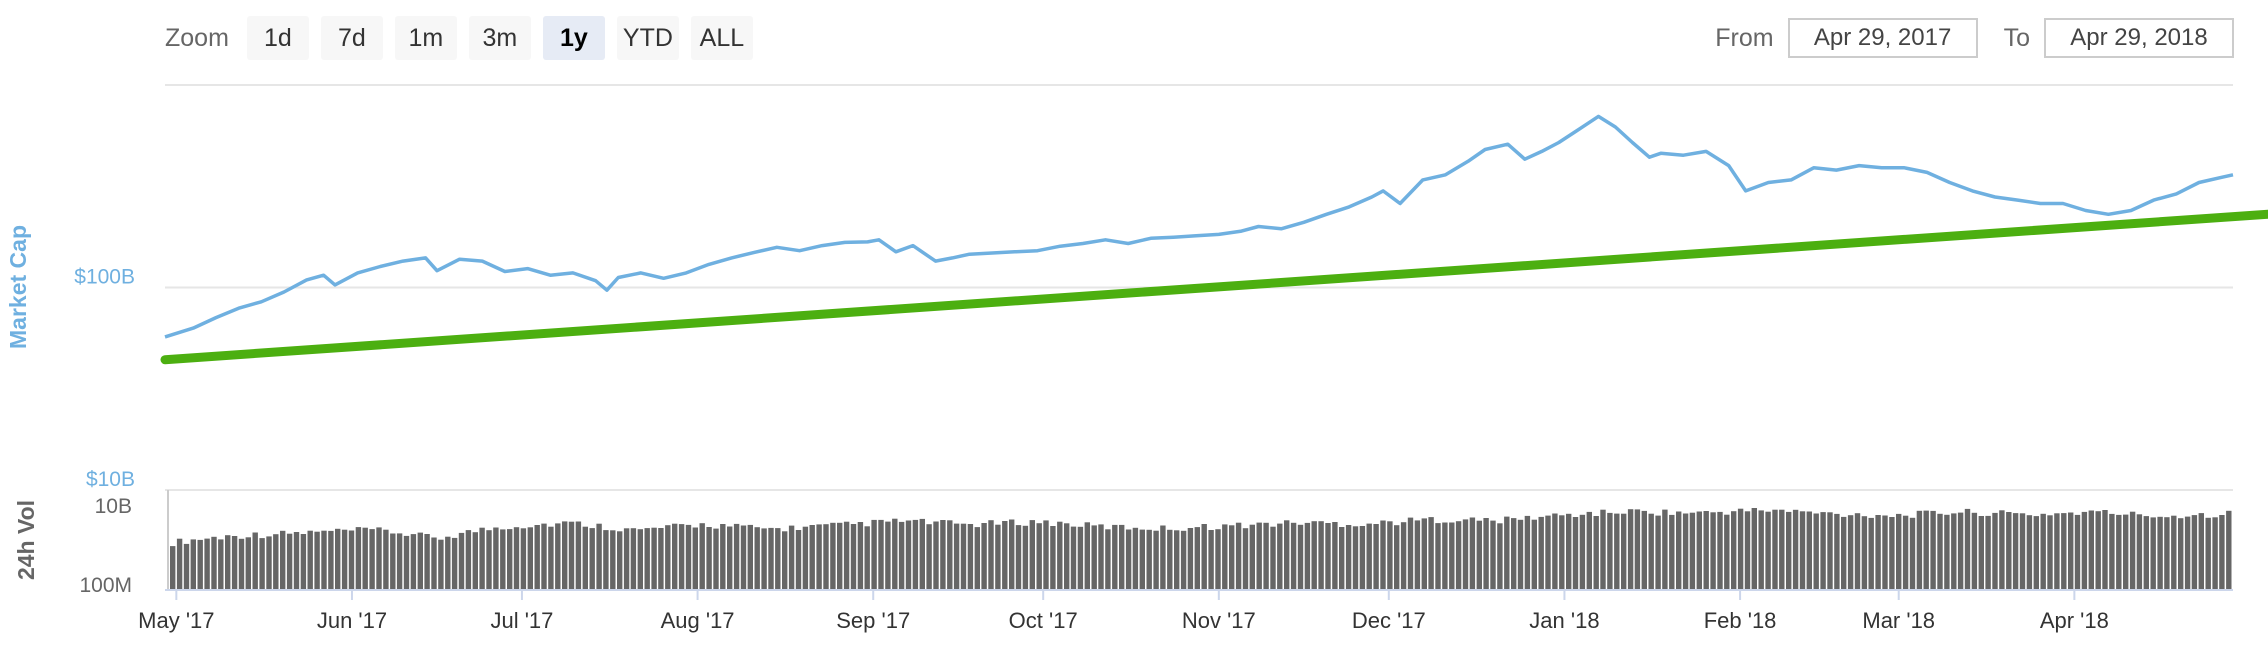 Image resolution: width=2268 pixels, height=650 pixels. Describe the element at coordinates (425, 38) in the screenshot. I see `zoom-1m-button: 1m` at that location.